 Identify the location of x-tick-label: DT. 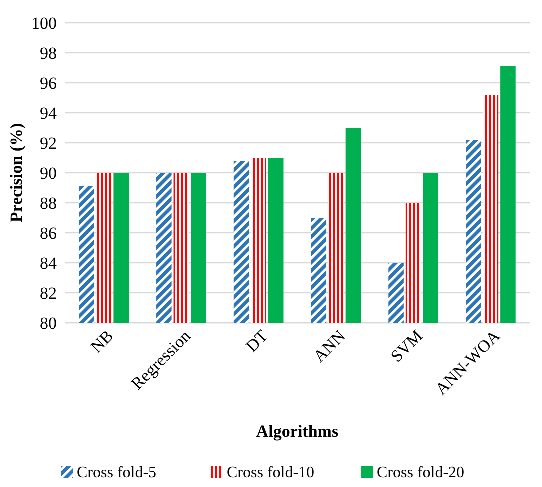
(257, 341).